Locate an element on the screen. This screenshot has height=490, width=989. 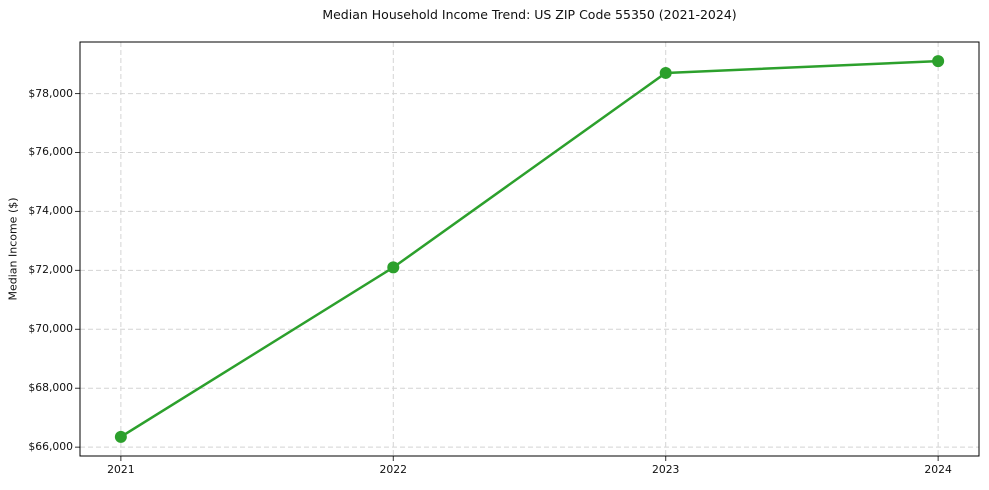
y-tick-label: $72,000 is located at coordinates (50, 270).